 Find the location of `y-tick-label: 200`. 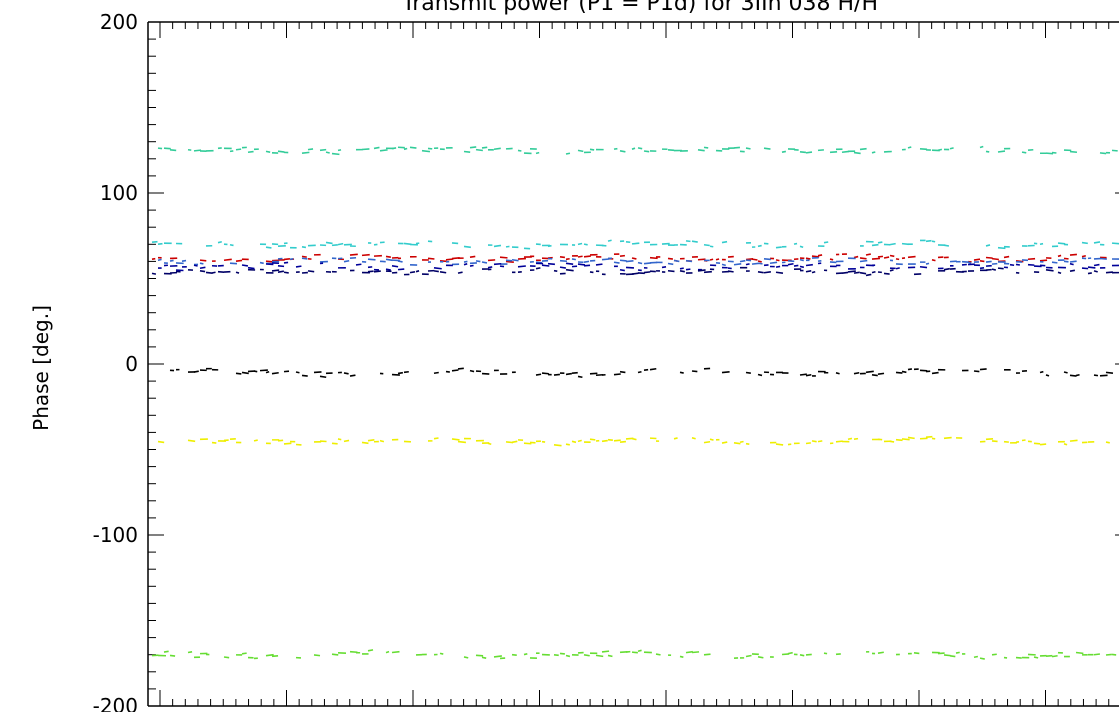

y-tick-label: 200 is located at coordinates (119, 22).